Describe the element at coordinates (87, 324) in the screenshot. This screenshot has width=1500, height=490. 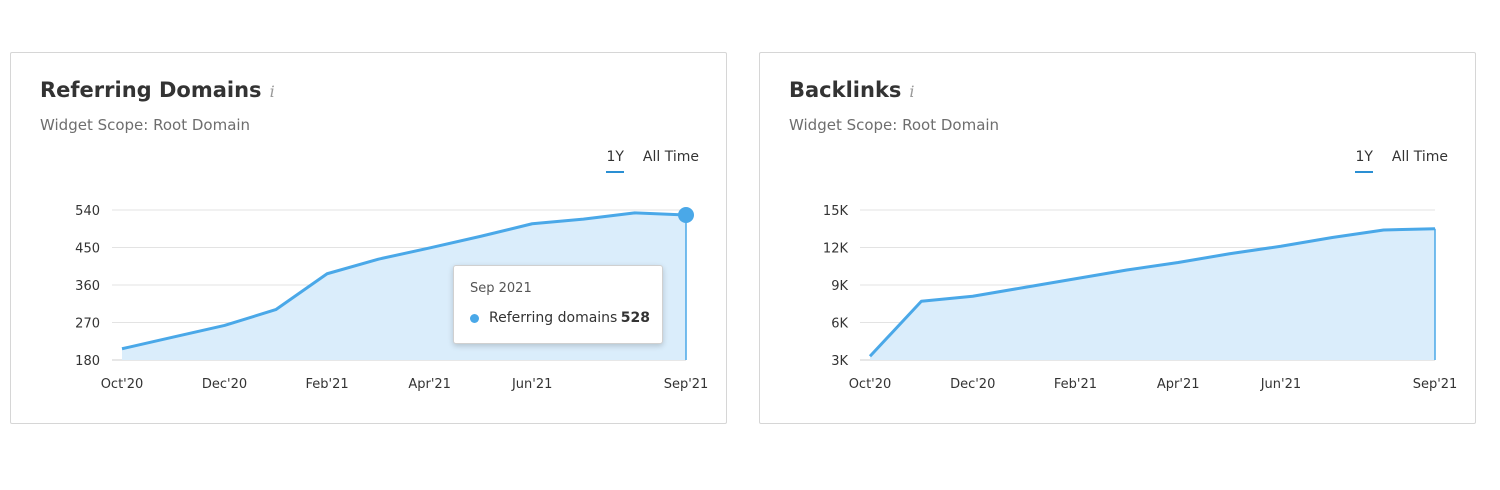
I see `y-tick-label: 270` at that location.